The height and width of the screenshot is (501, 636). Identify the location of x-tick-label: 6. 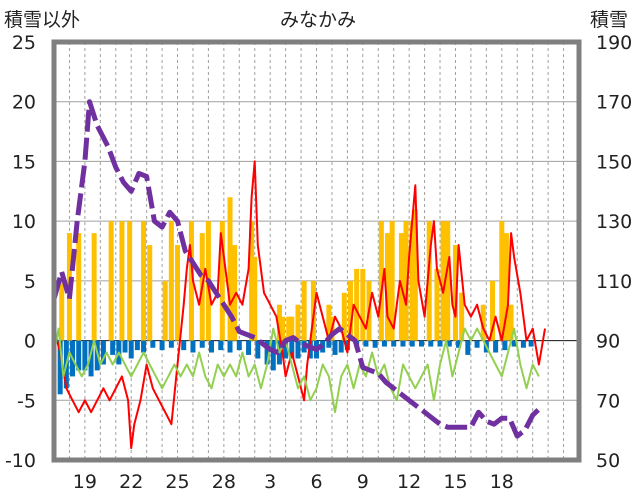
(316, 482).